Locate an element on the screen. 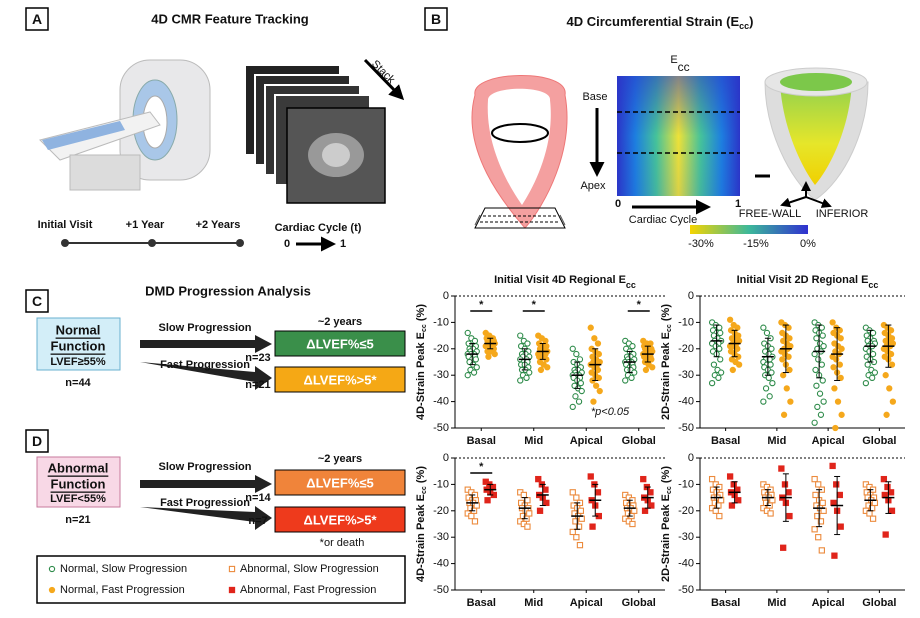  timeline-label: +1 Year is located at coordinates (145, 225).